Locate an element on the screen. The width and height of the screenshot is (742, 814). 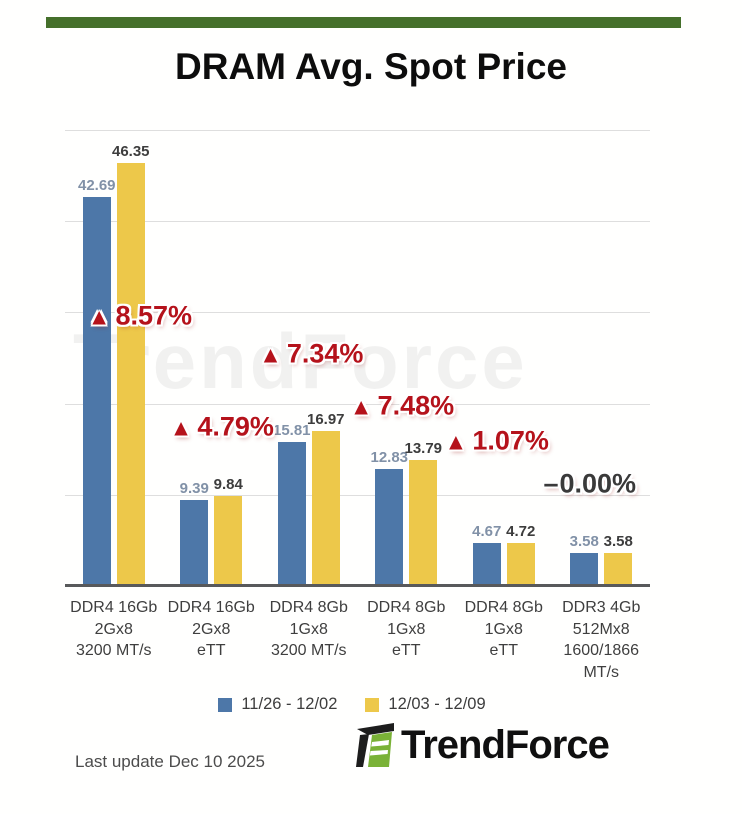
bar-group-6: 3.58 3.58 is located at coordinates (602, 358).